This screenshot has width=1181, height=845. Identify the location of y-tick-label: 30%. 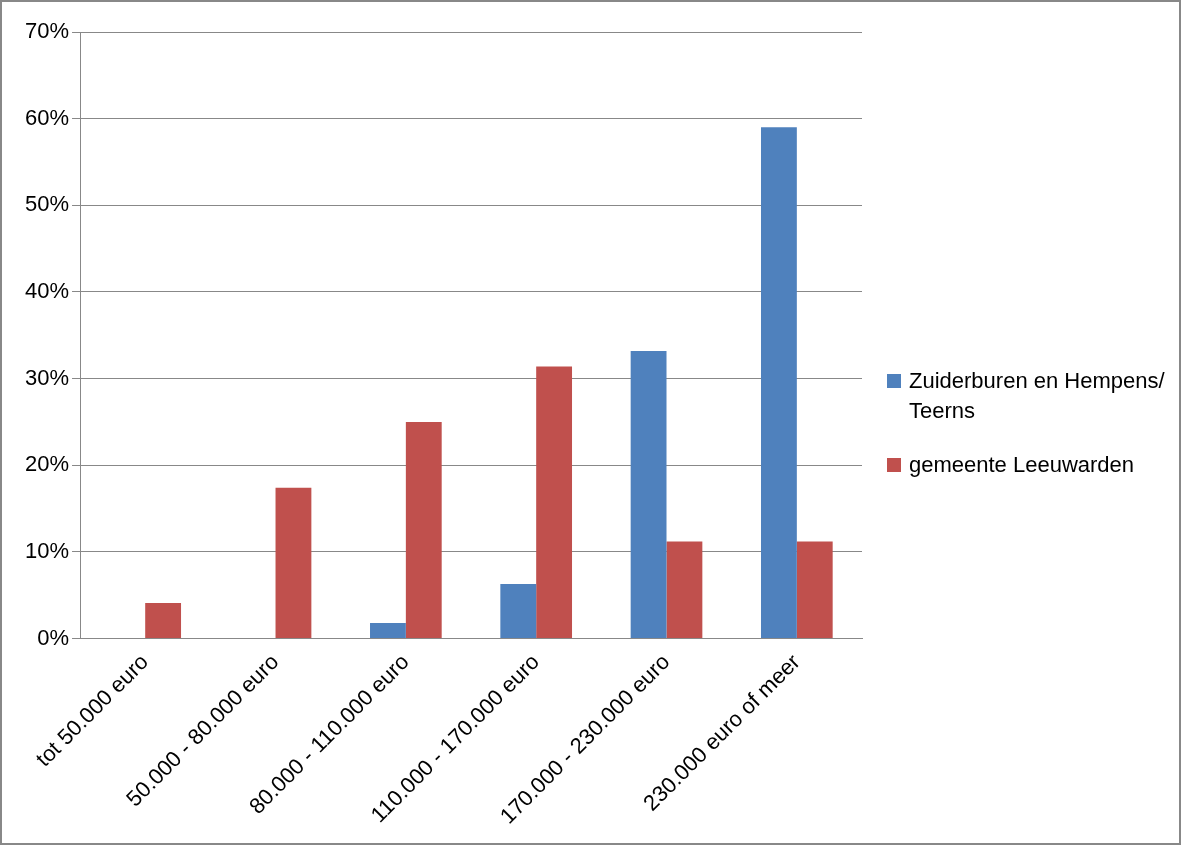
(47, 377).